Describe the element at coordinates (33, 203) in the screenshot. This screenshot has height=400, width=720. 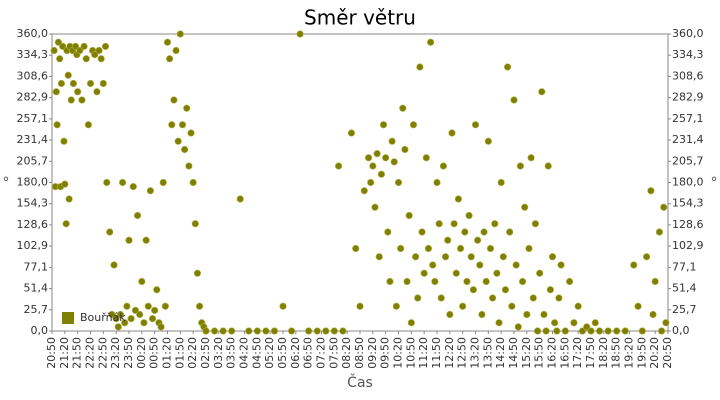
I see `y-tick-label: 154,3` at that location.